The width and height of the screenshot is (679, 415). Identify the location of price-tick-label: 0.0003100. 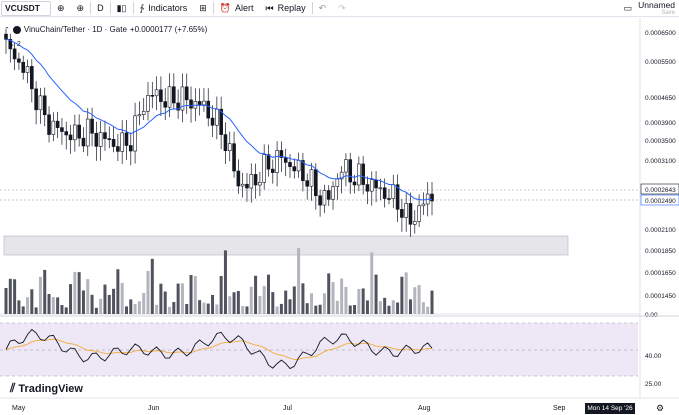
(660, 161).